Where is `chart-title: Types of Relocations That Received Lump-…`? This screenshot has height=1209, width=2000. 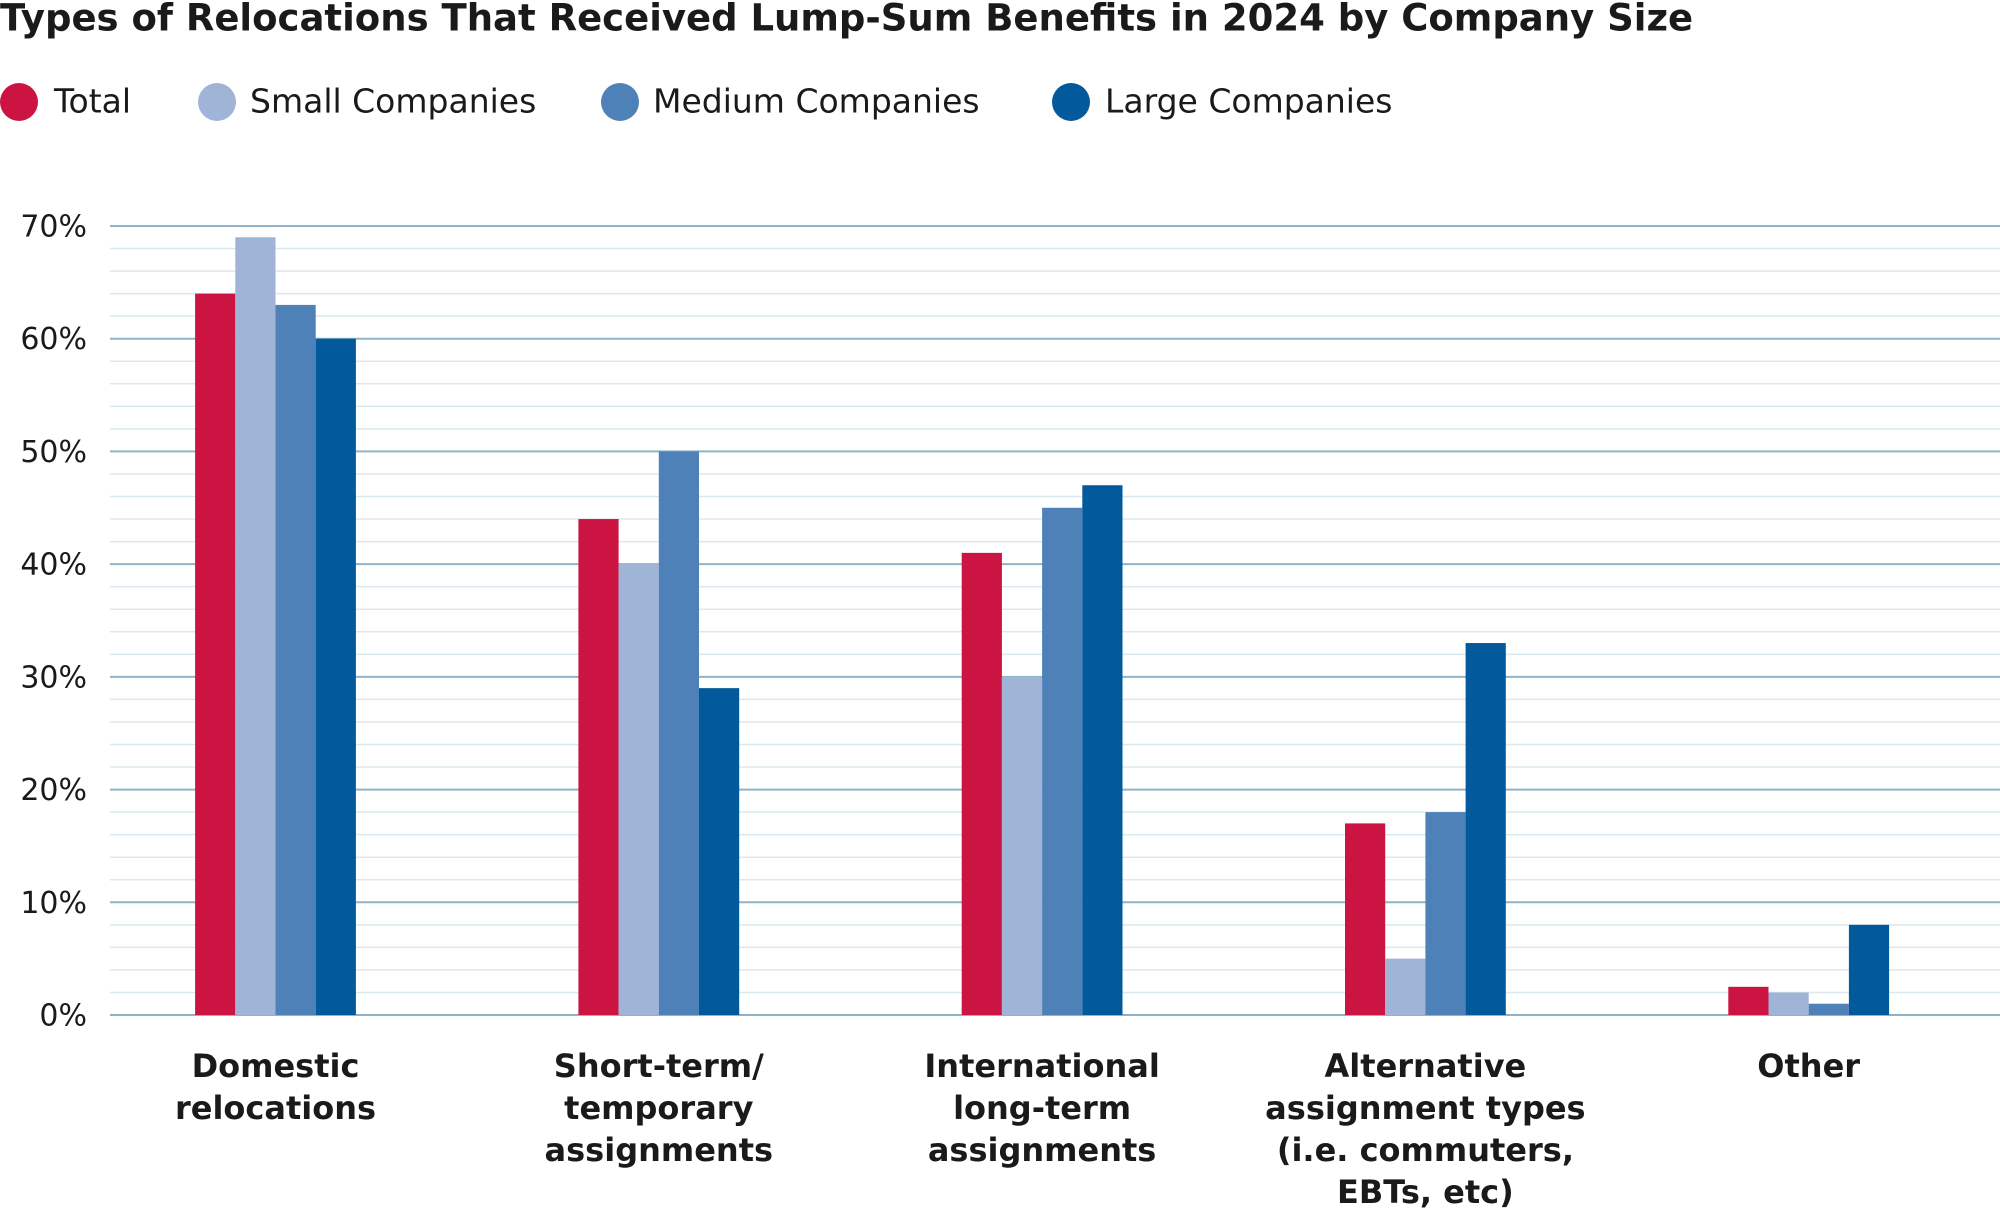
chart-title: Types of Relocations That Received Lump-… is located at coordinates (846, 20).